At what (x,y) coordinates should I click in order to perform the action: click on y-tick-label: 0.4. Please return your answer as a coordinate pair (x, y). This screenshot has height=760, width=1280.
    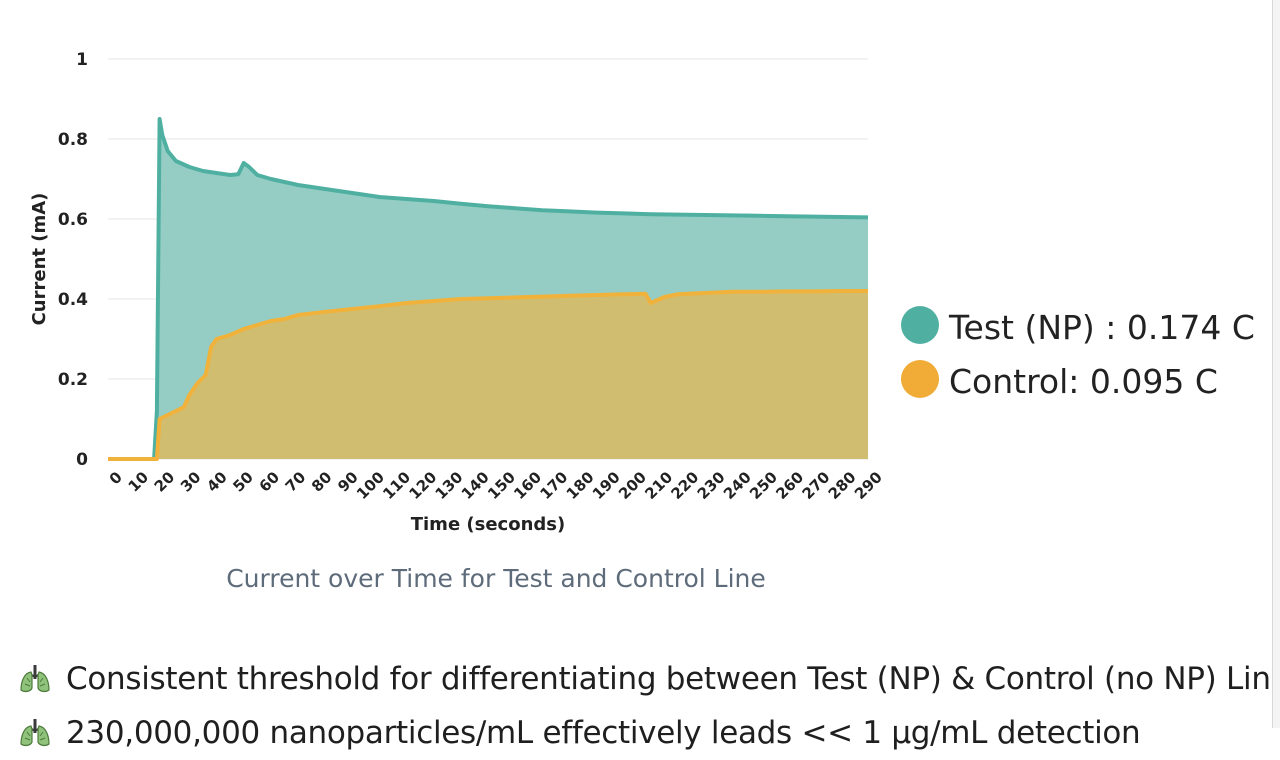
    Looking at the image, I should click on (73, 300).